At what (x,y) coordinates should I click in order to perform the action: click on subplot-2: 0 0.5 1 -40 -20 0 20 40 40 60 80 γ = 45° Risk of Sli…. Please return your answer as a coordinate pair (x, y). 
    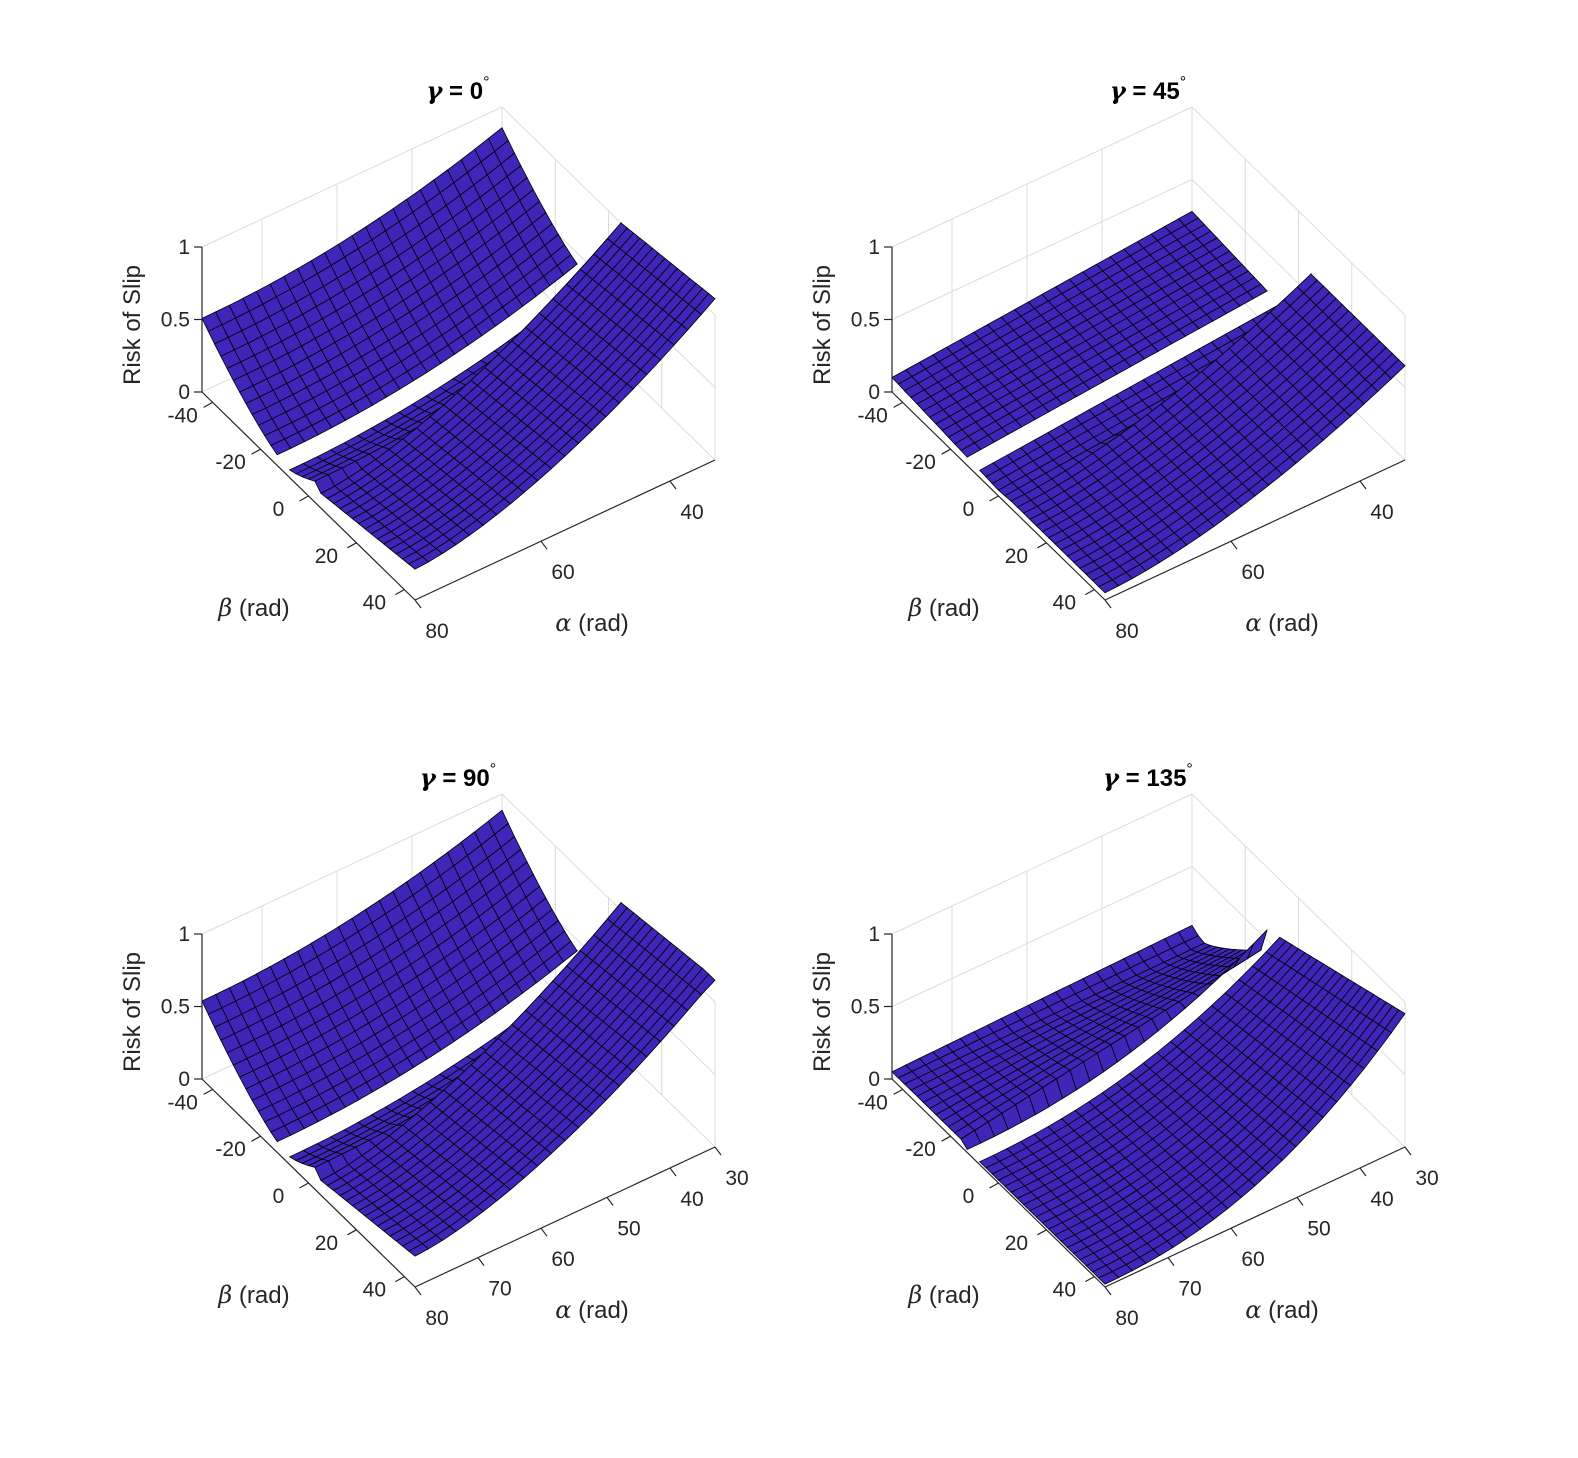
    Looking at the image, I should click on (1107, 358).